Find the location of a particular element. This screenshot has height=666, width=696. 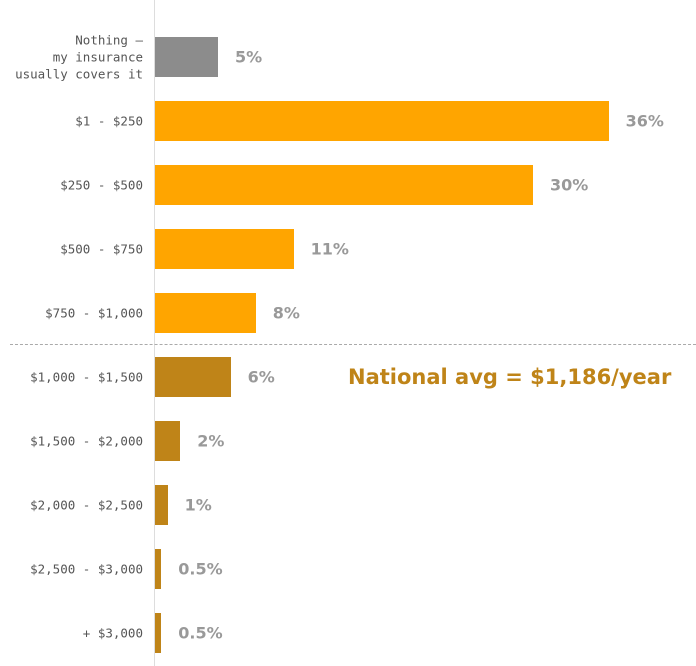

category-label: $1 - $250 is located at coordinates (109, 121).